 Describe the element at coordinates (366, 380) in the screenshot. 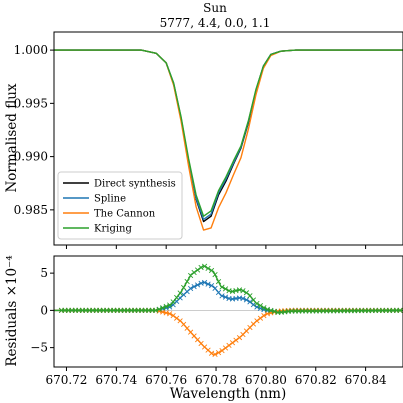

I see `x-tick-label: 670.84` at that location.